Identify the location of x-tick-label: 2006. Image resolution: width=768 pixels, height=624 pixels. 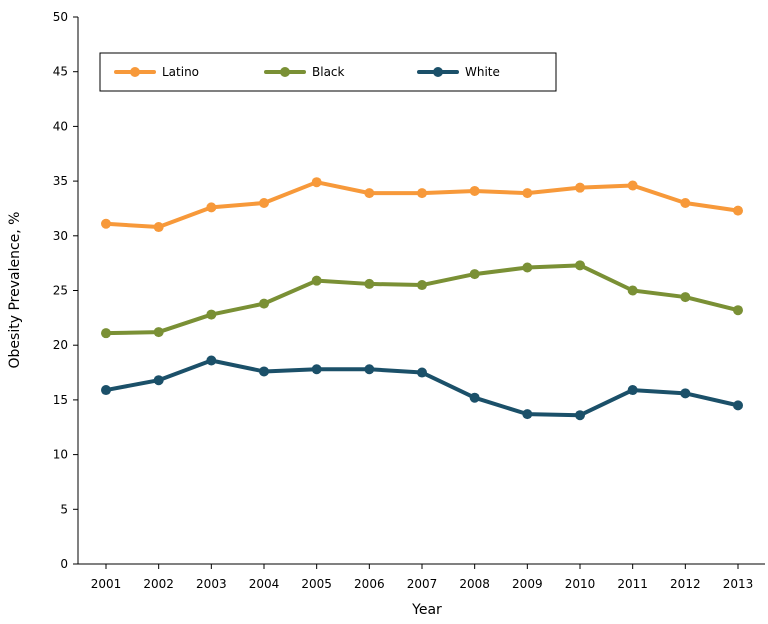
(369, 584).